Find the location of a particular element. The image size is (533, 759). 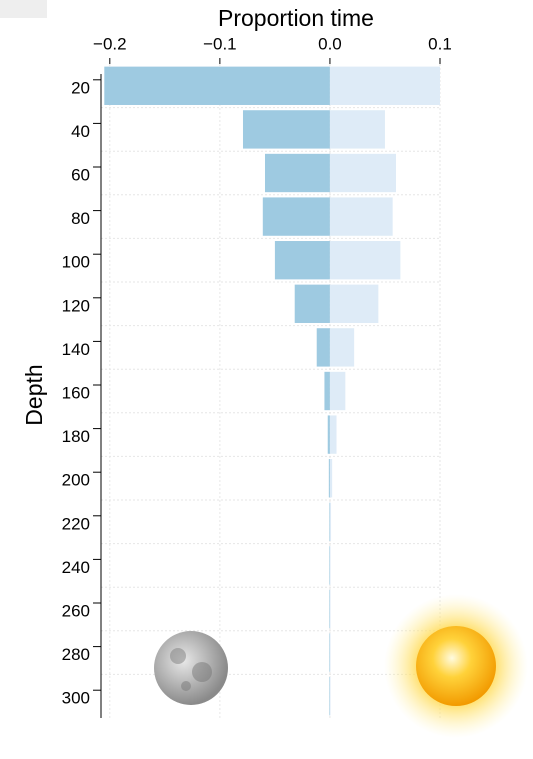

y-tick-label: 40 is located at coordinates (80, 131).